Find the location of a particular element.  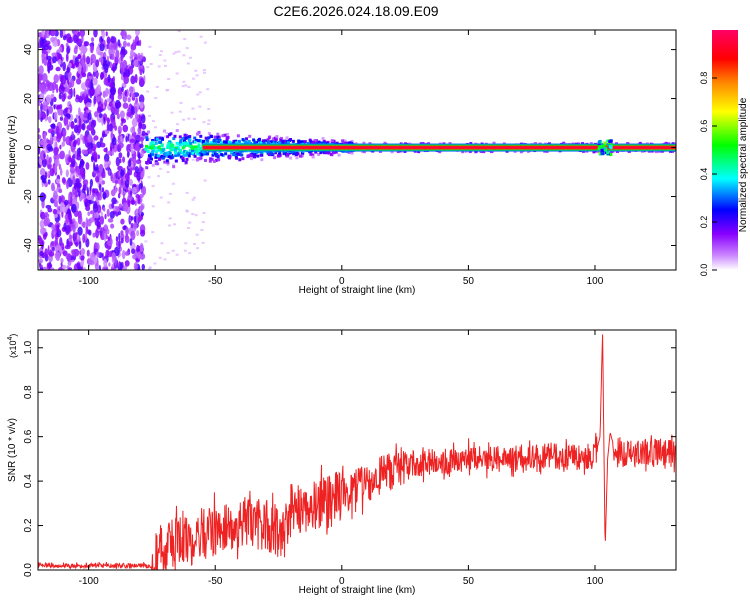

colorbar-tick-label-2: 0.4 is located at coordinates (704, 174).